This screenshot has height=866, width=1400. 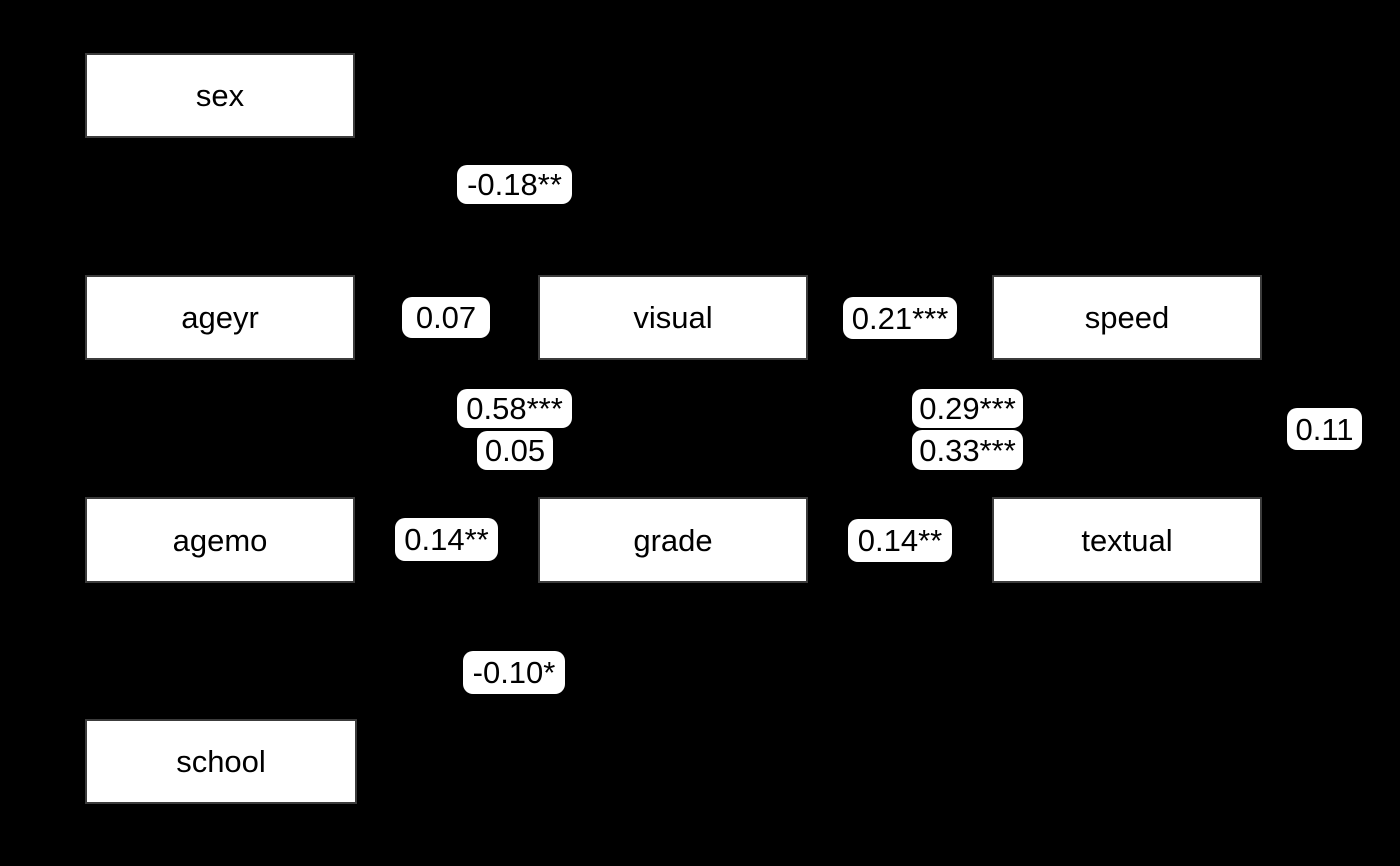 I want to click on node-agemo: agemo, so click(x=220, y=540).